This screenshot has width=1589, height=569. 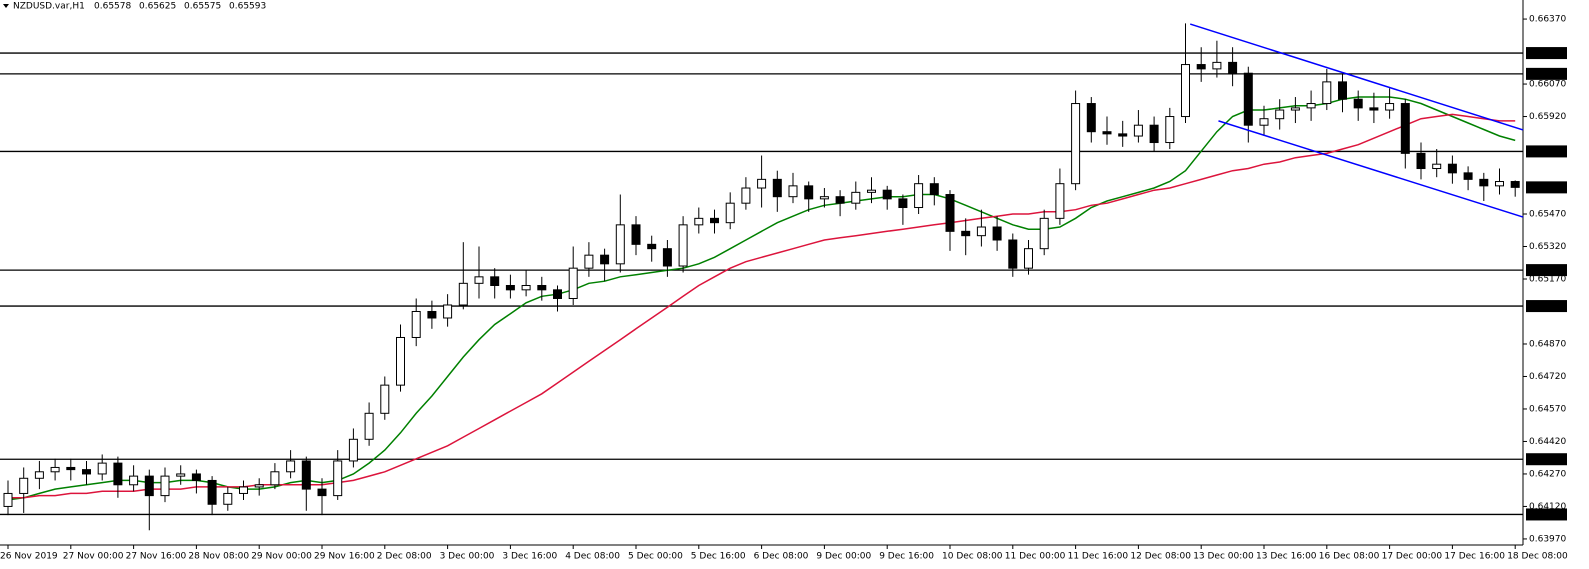 What do you see at coordinates (1547, 85) in the screenshot?
I see `y-tick-label: 0.66070` at bounding box center [1547, 85].